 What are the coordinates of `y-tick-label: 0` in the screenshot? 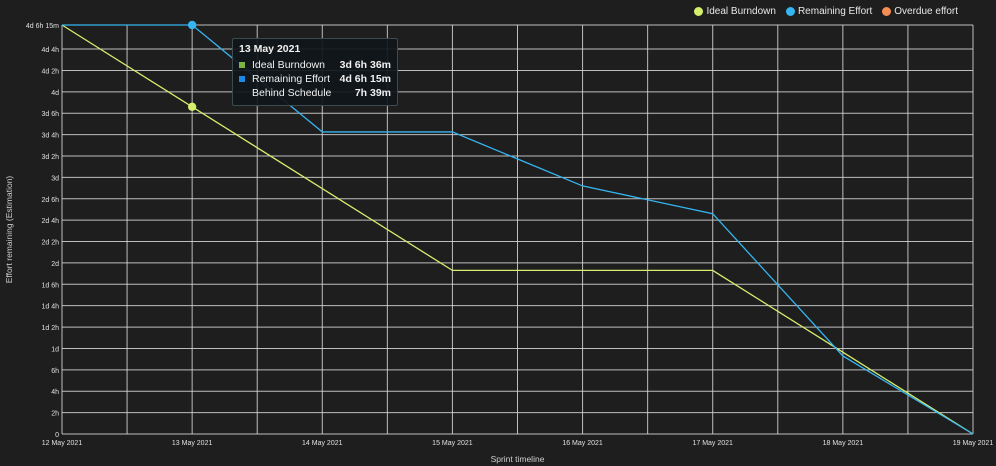 It's located at (57, 435).